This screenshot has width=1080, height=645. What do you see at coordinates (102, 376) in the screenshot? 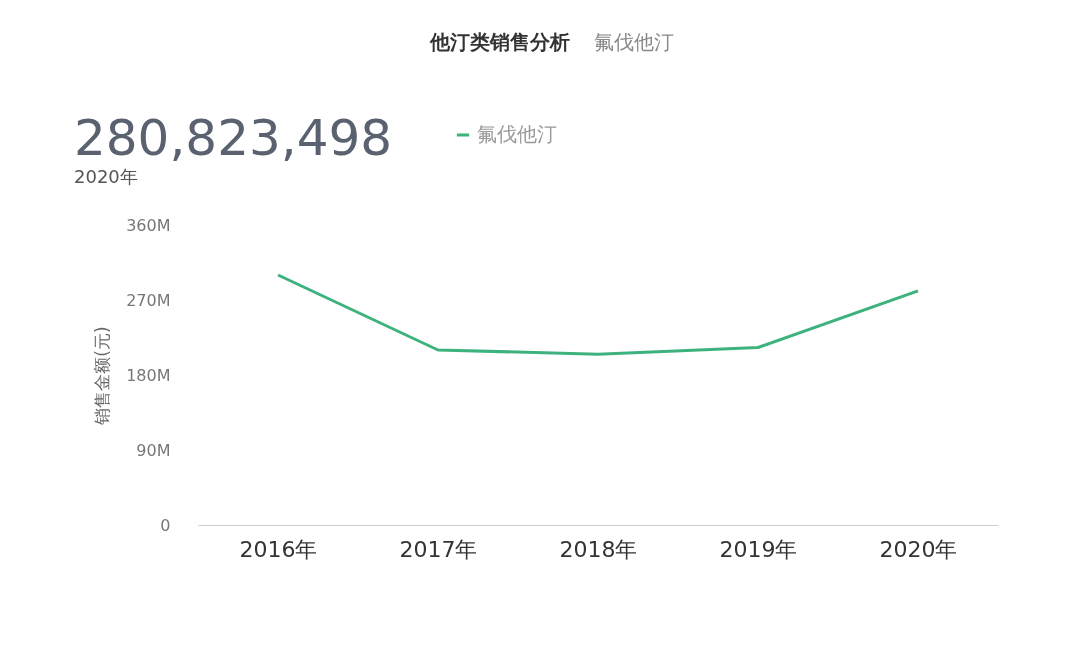
I see `y-axis-title: 销售金额(元)` at bounding box center [102, 376].